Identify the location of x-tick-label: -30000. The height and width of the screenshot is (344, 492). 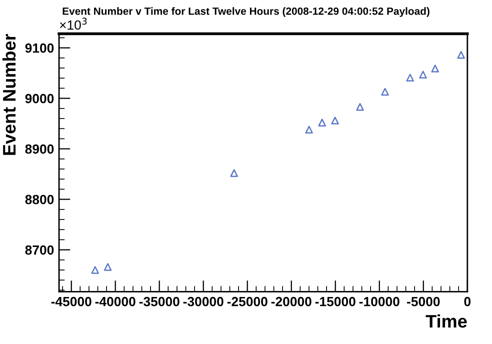
(203, 301).